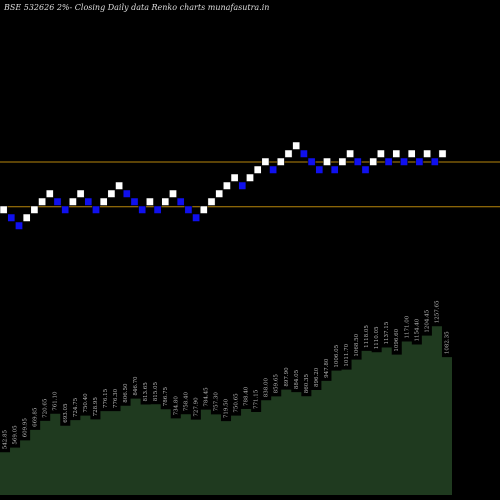 Image resolution: width=500 pixels, height=500 pixels. I want to click on price-label: 758.40, so click(186, 401).